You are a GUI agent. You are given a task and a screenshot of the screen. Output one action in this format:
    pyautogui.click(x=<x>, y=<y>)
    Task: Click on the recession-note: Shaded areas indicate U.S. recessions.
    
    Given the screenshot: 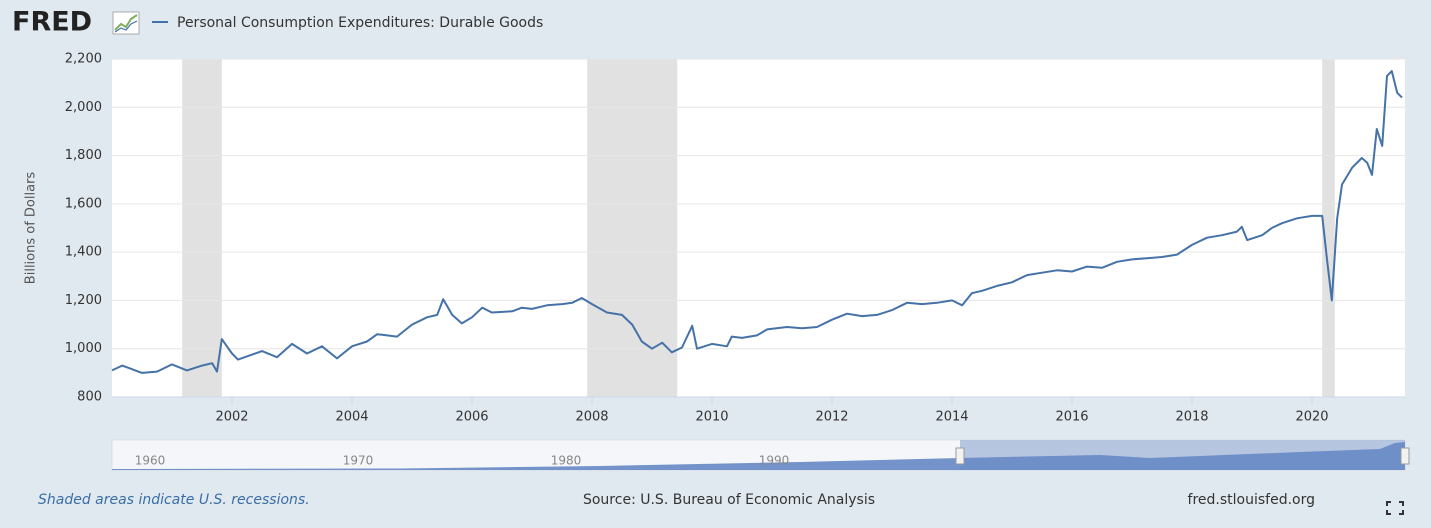 What is the action you would take?
    pyautogui.click(x=174, y=500)
    